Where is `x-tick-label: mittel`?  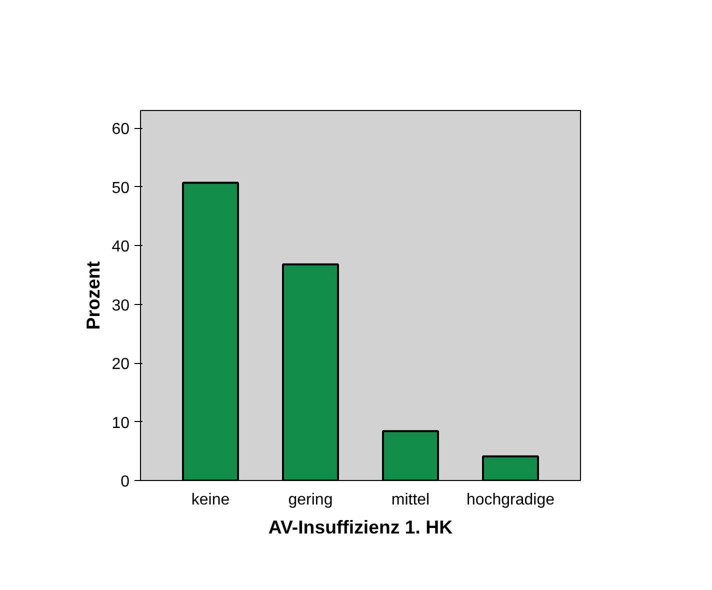 x-tick-label: mittel is located at coordinates (410, 500).